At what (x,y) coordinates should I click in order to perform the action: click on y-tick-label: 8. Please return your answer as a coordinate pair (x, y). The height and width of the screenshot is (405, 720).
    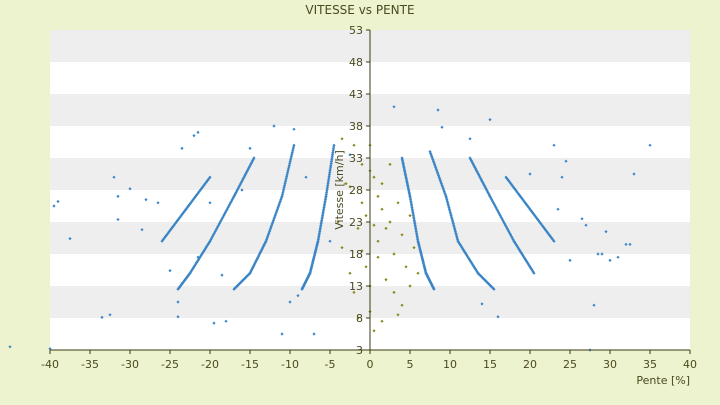
    Looking at the image, I should click on (359, 318).